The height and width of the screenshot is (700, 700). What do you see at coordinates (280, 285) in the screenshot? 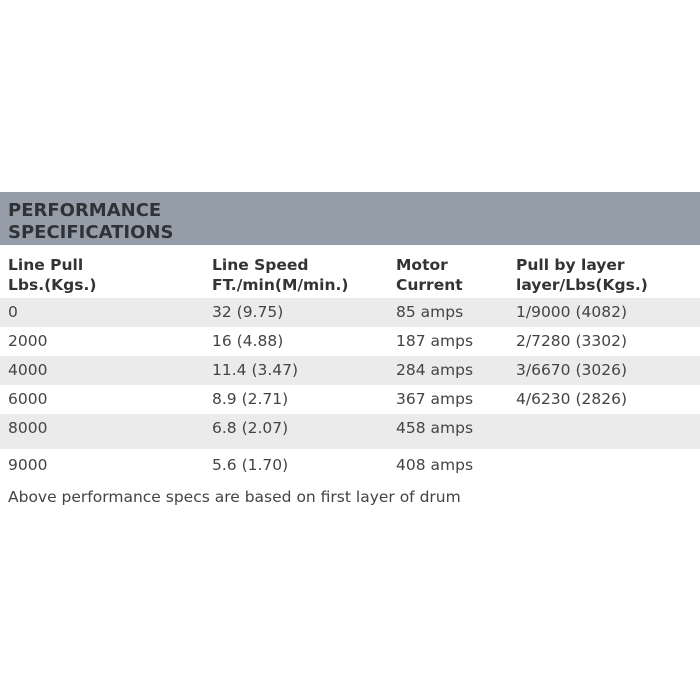
I see `header-text: FT./min(M/min.)` at bounding box center [280, 285].